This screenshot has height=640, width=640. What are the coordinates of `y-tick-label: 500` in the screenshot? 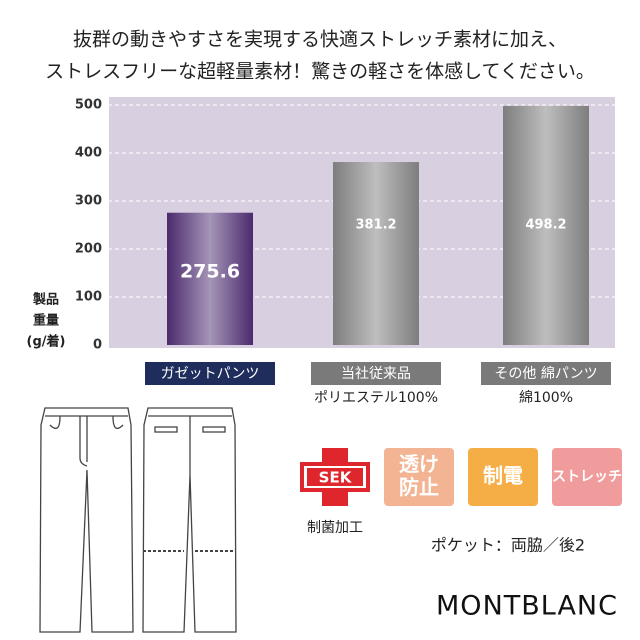 It's located at (88, 105).